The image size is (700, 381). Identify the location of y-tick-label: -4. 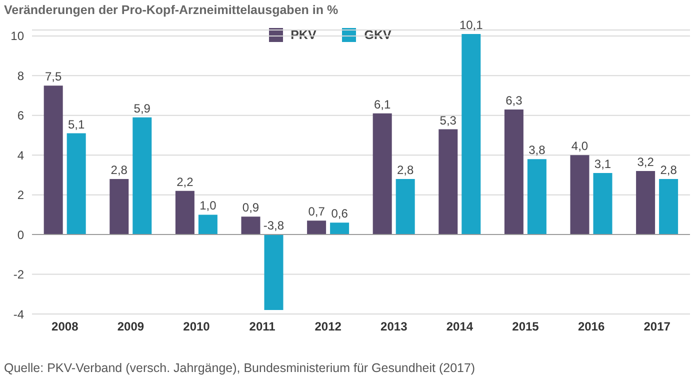
(18, 314).